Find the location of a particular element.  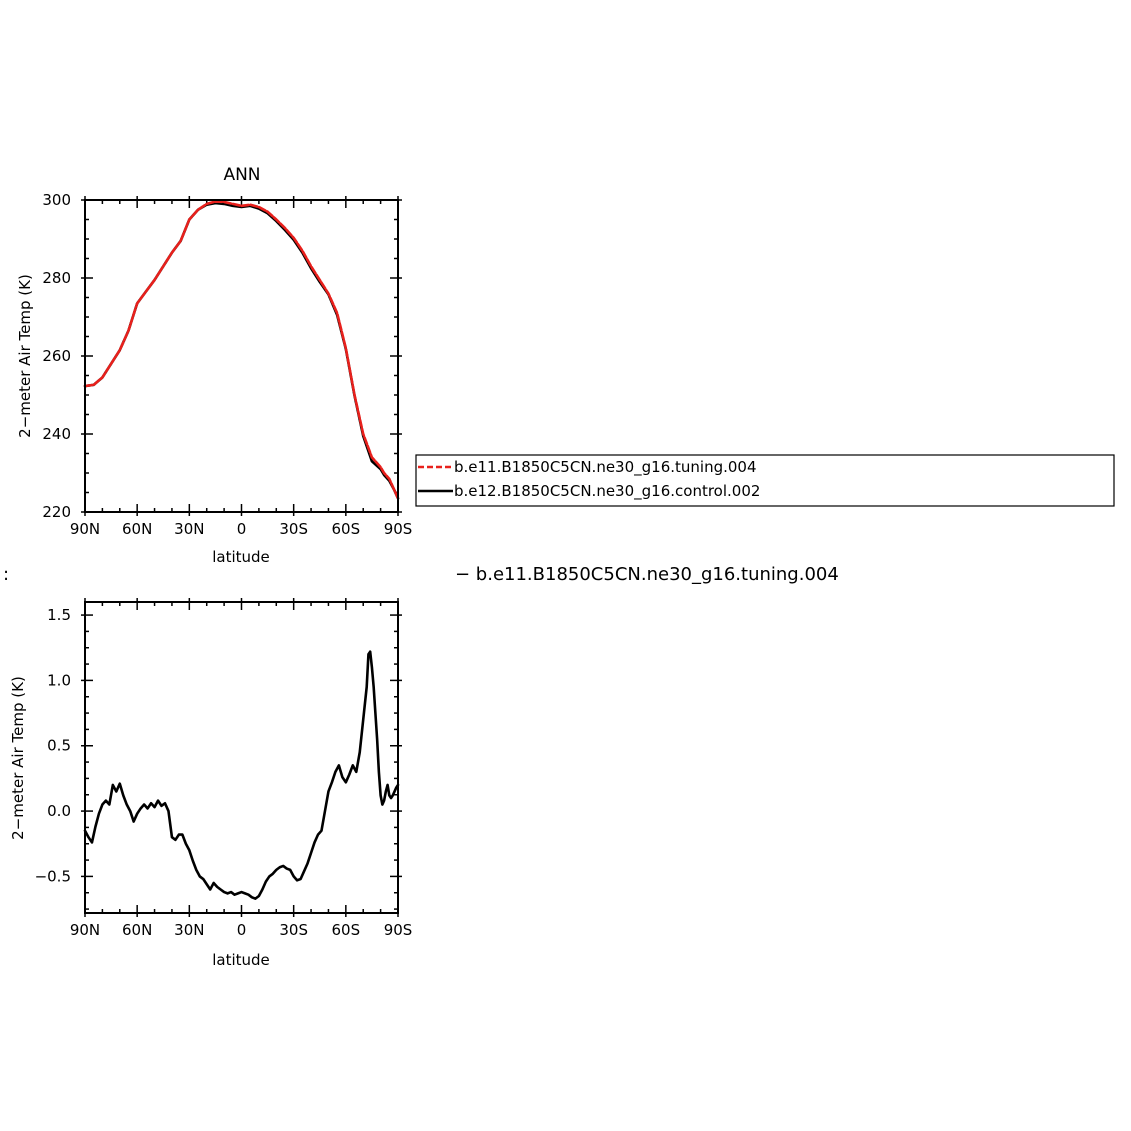

top-series-lines is located at coordinates (241, 350).